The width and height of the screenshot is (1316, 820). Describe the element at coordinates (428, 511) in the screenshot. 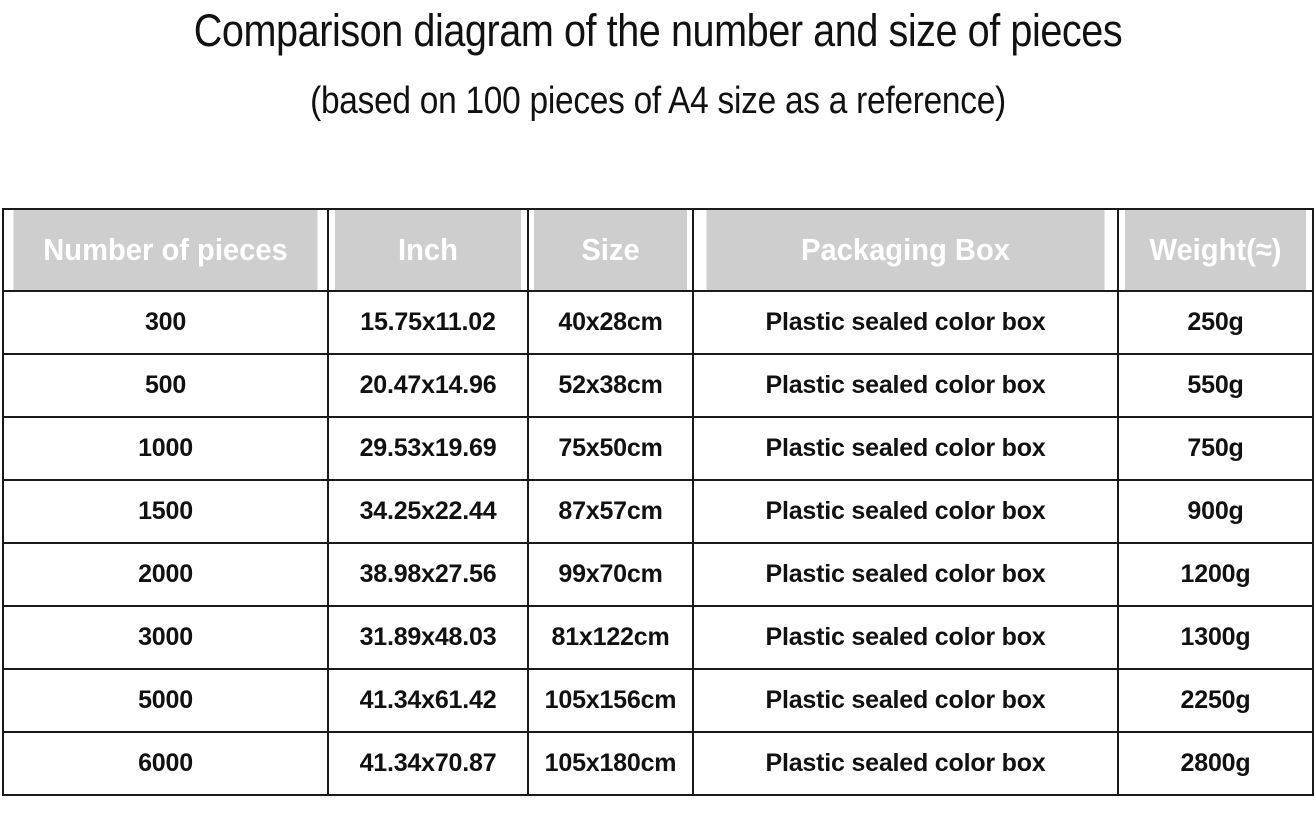

I see `cell-inch: 34.25x22.44` at that location.